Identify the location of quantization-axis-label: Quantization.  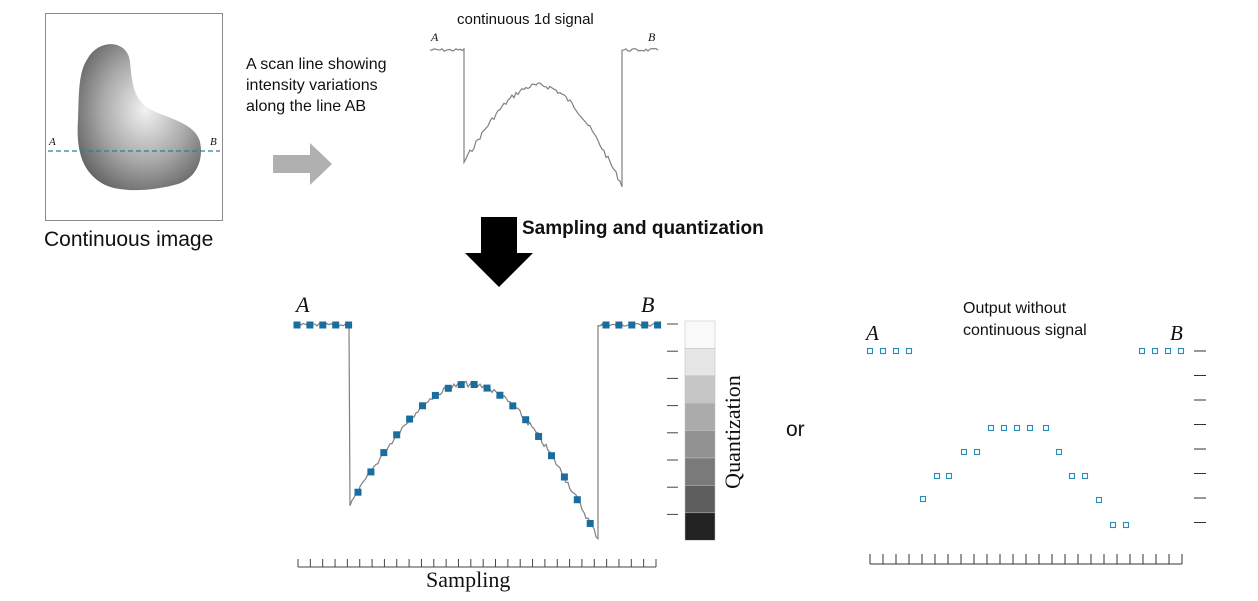
(732, 432).